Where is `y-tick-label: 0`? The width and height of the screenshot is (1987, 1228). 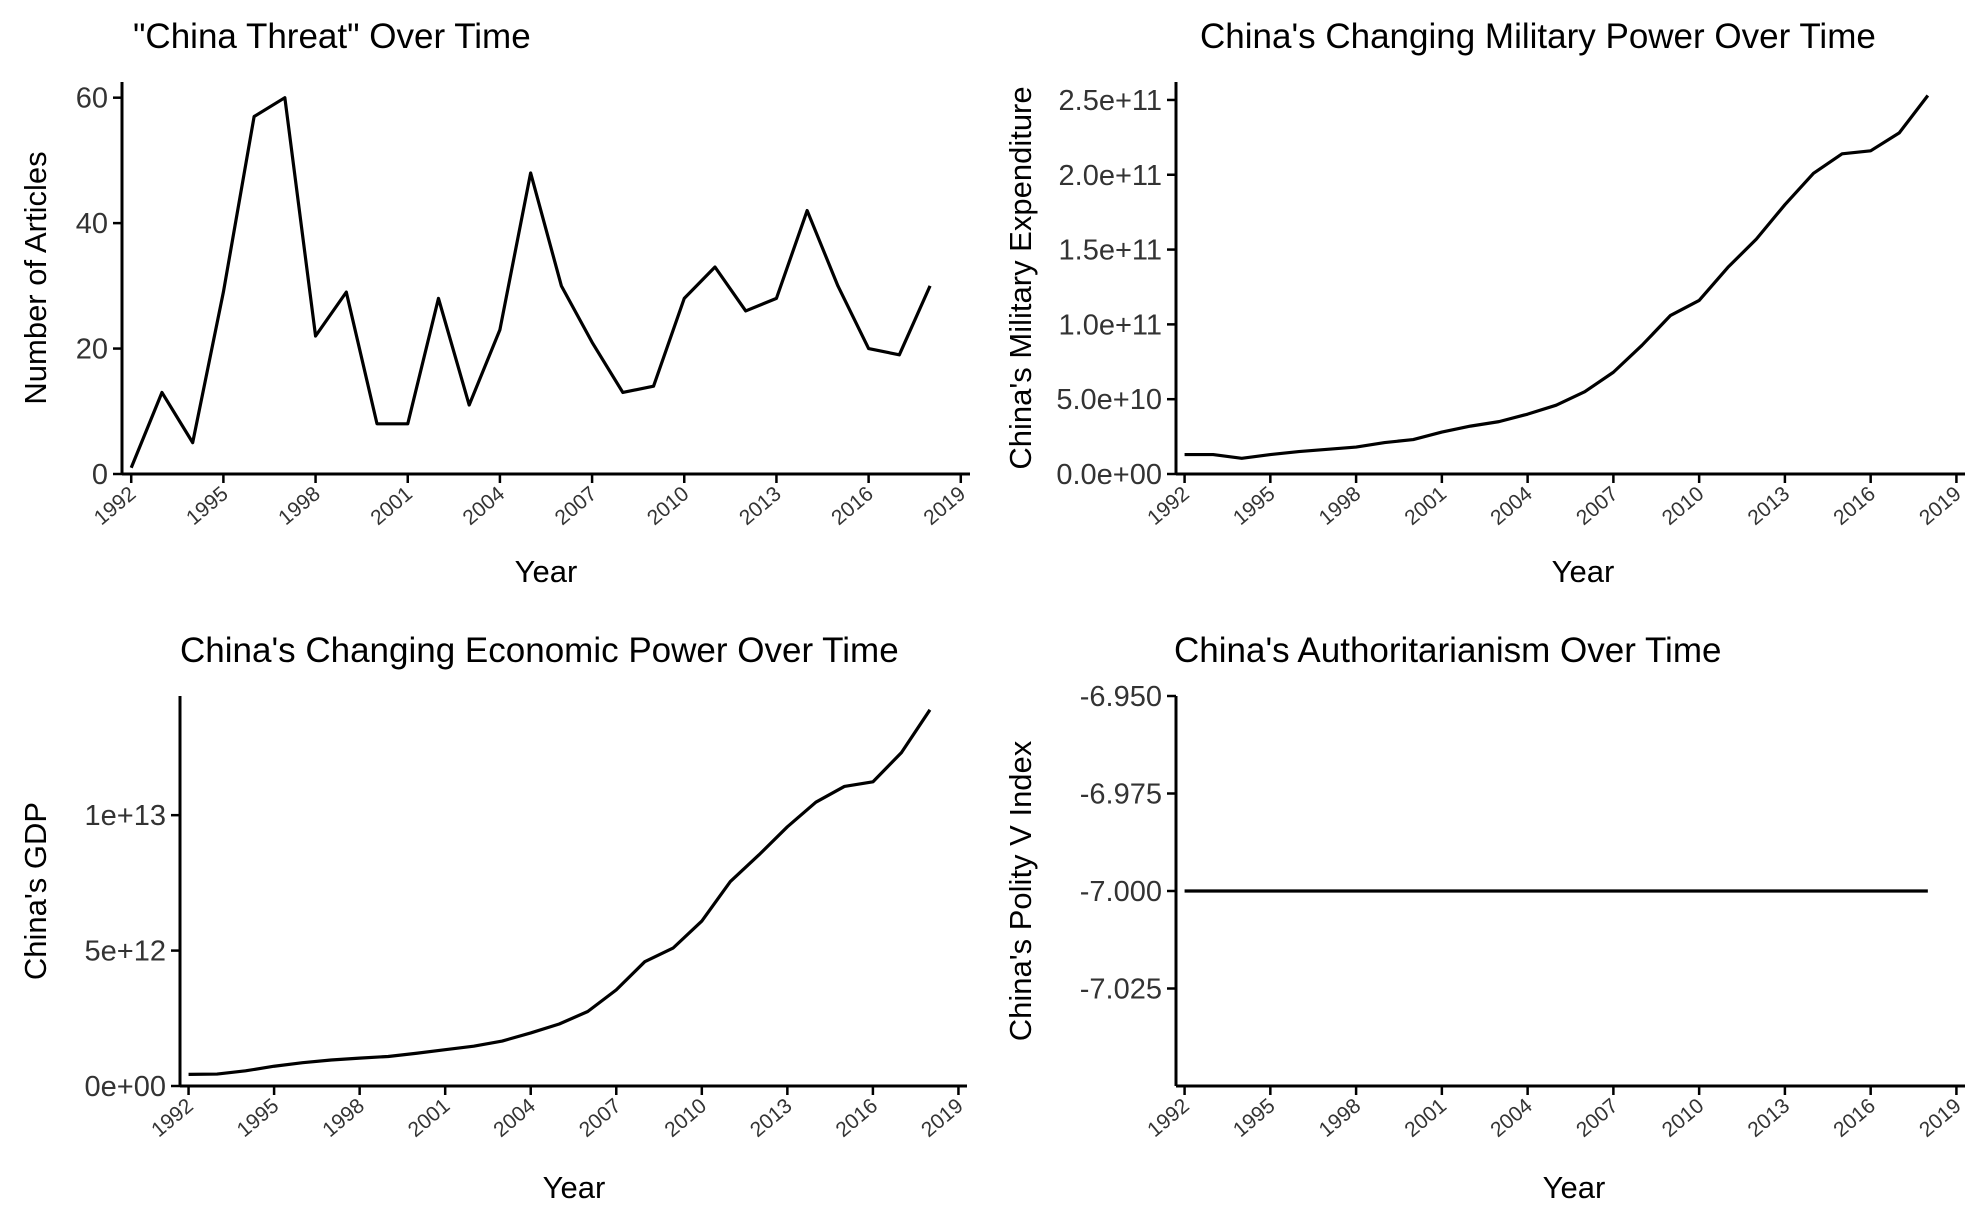
y-tick-label: 0 is located at coordinates (100, 475).